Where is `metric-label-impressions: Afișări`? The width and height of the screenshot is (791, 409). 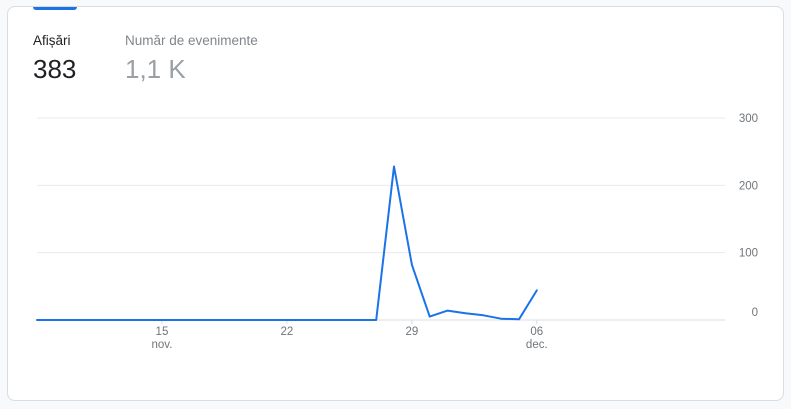 metric-label-impressions: Afișări is located at coordinates (52, 40).